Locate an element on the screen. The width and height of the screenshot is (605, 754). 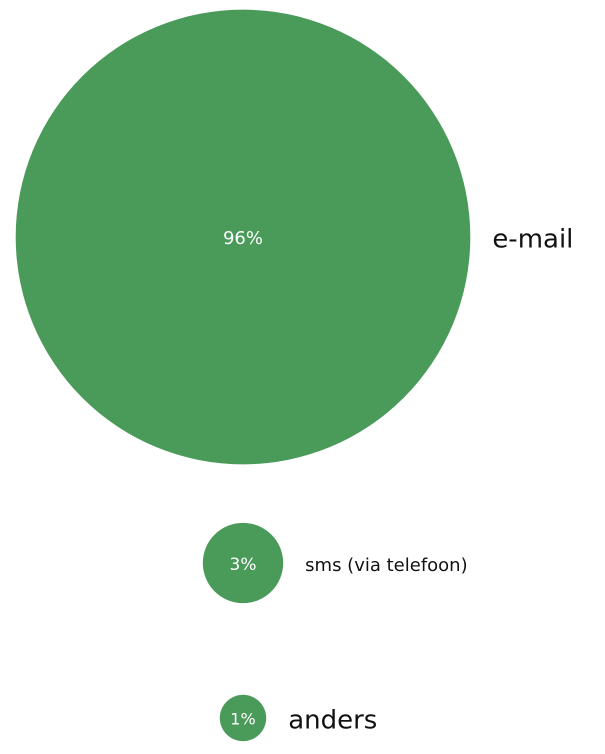
value-label: 96% is located at coordinates (243, 238).